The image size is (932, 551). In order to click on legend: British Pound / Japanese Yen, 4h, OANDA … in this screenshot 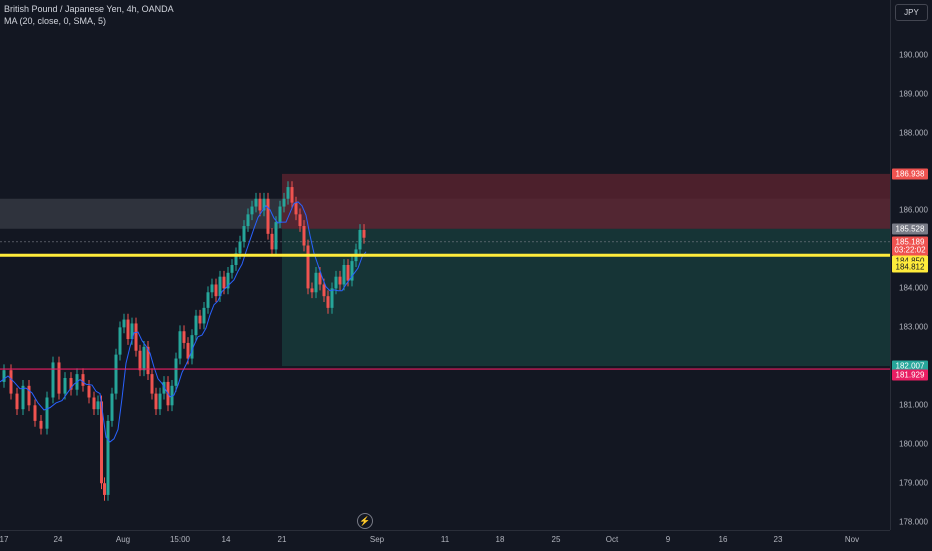, I will do `click(89, 15)`.